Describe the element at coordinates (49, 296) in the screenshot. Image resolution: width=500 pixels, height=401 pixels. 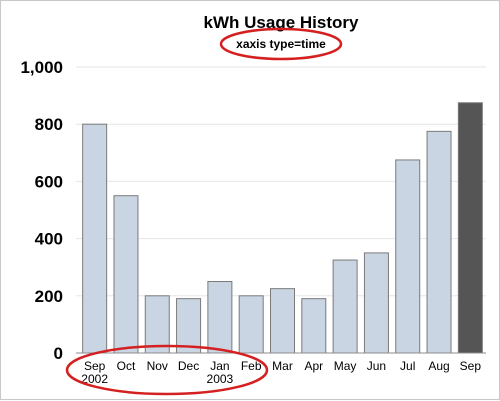
I see `y-tick-label: 200` at that location.